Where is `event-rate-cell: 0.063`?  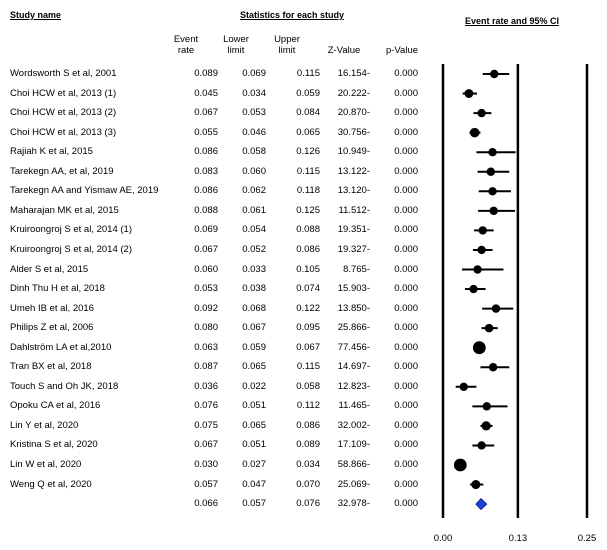 event-rate-cell: 0.063 is located at coordinates (206, 347).